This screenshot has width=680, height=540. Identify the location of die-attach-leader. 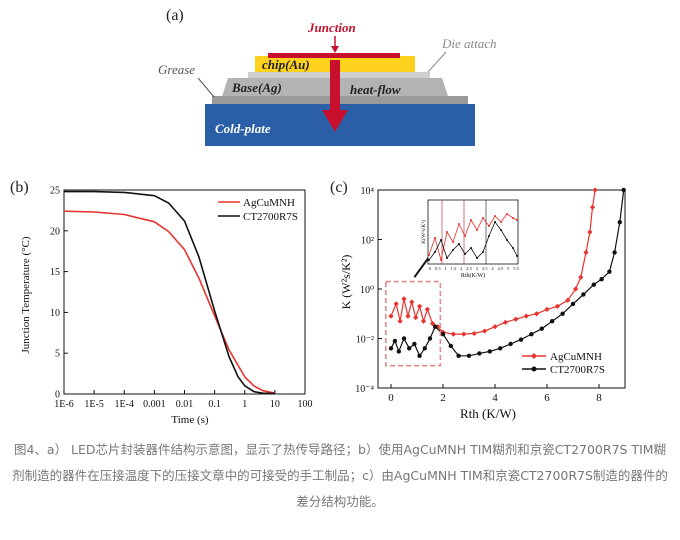
(437, 62).